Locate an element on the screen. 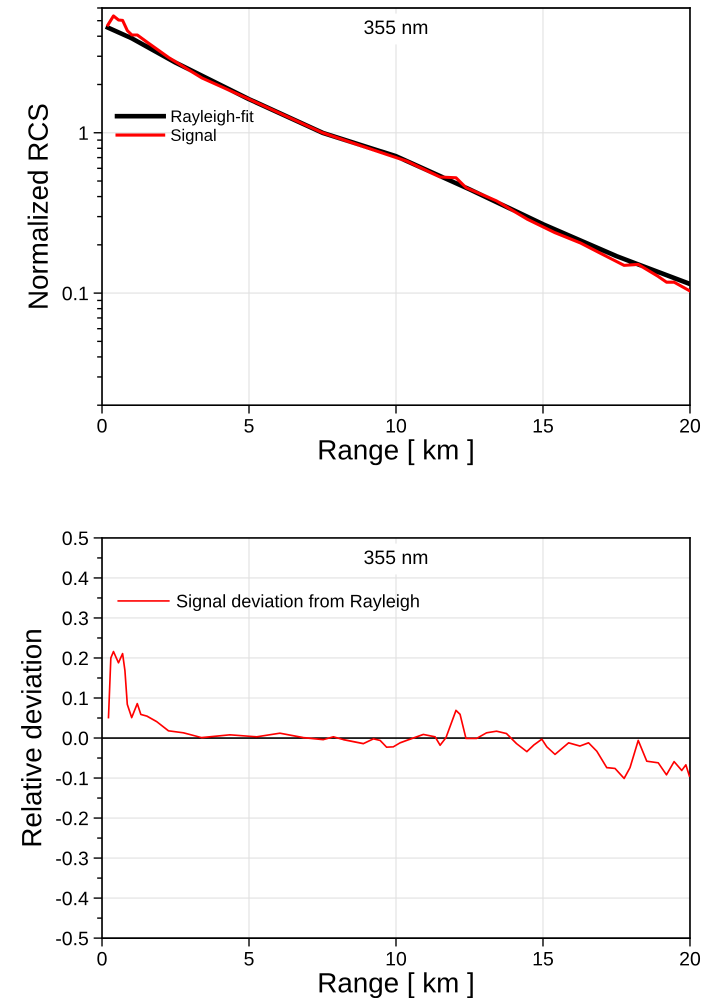 The image size is (705, 998). legend-label: Signal deviation from Rayleigh is located at coordinates (297, 603).